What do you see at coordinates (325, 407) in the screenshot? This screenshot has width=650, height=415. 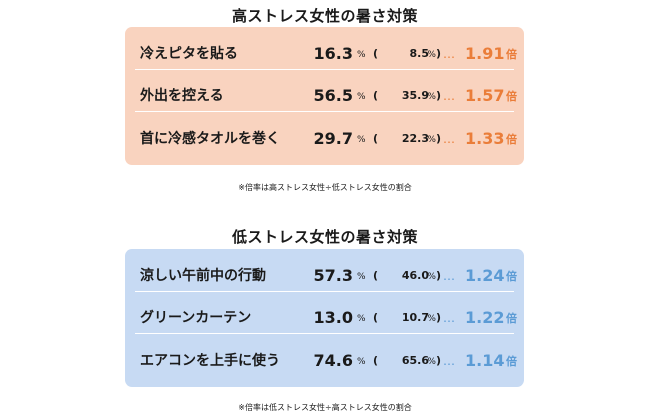 I see `low-stress-footnote: ※倍率は低ストレス女性÷高ストレス女性の割合` at bounding box center [325, 407].